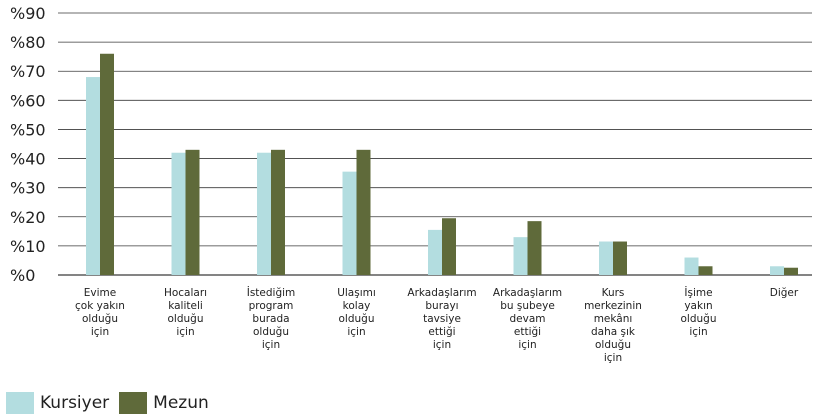 The height and width of the screenshot is (419, 816). What do you see at coordinates (185, 312) in the screenshot?
I see `x-category-label: Hocaları kaliteli olduğu için` at bounding box center [185, 312].